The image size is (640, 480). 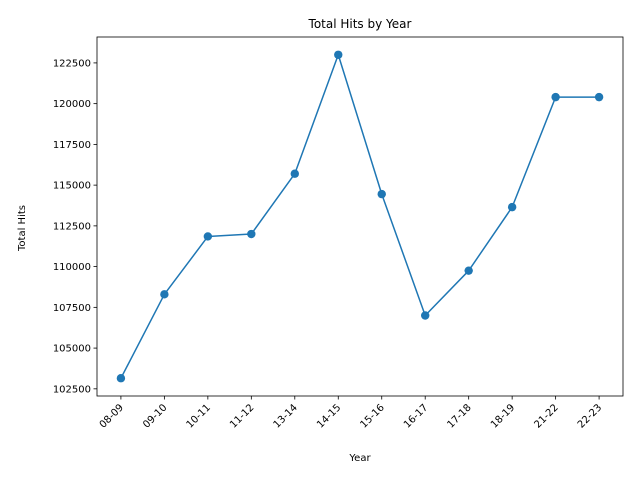 What do you see at coordinates (72, 186) in the screenshot?
I see `y-tick-label: 115000` at bounding box center [72, 186].